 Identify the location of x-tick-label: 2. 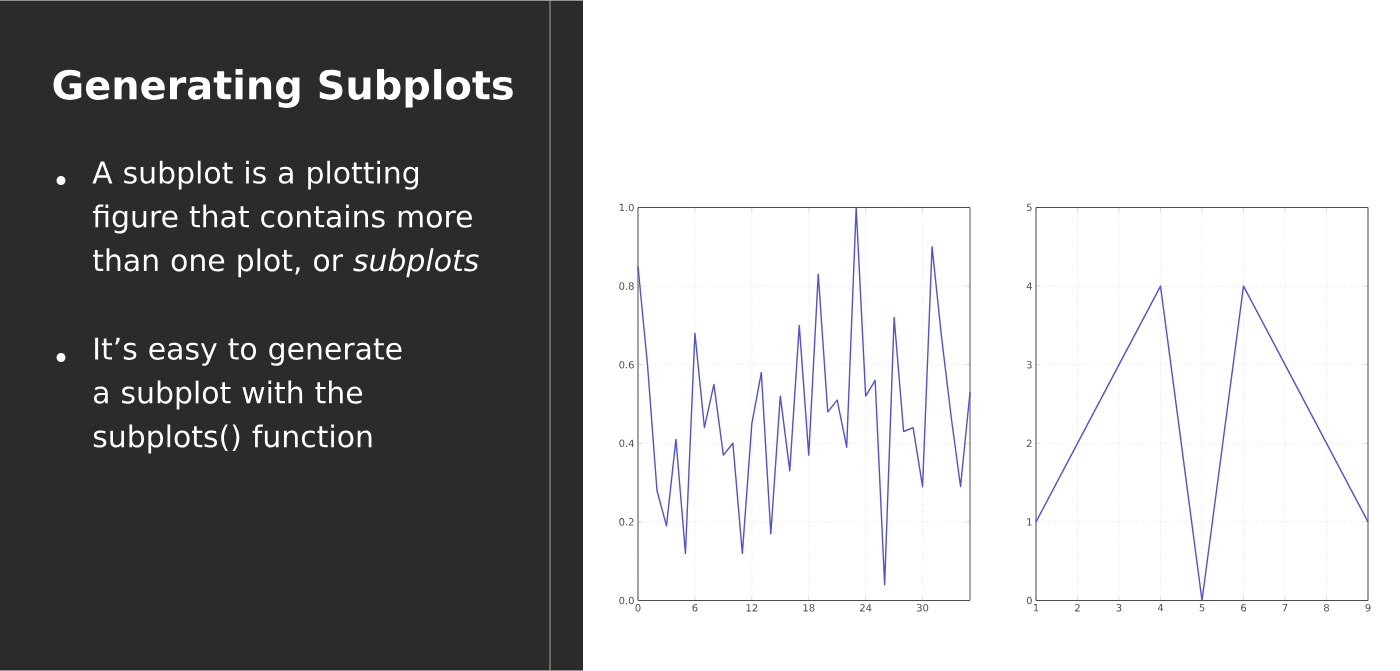
(1077, 608).